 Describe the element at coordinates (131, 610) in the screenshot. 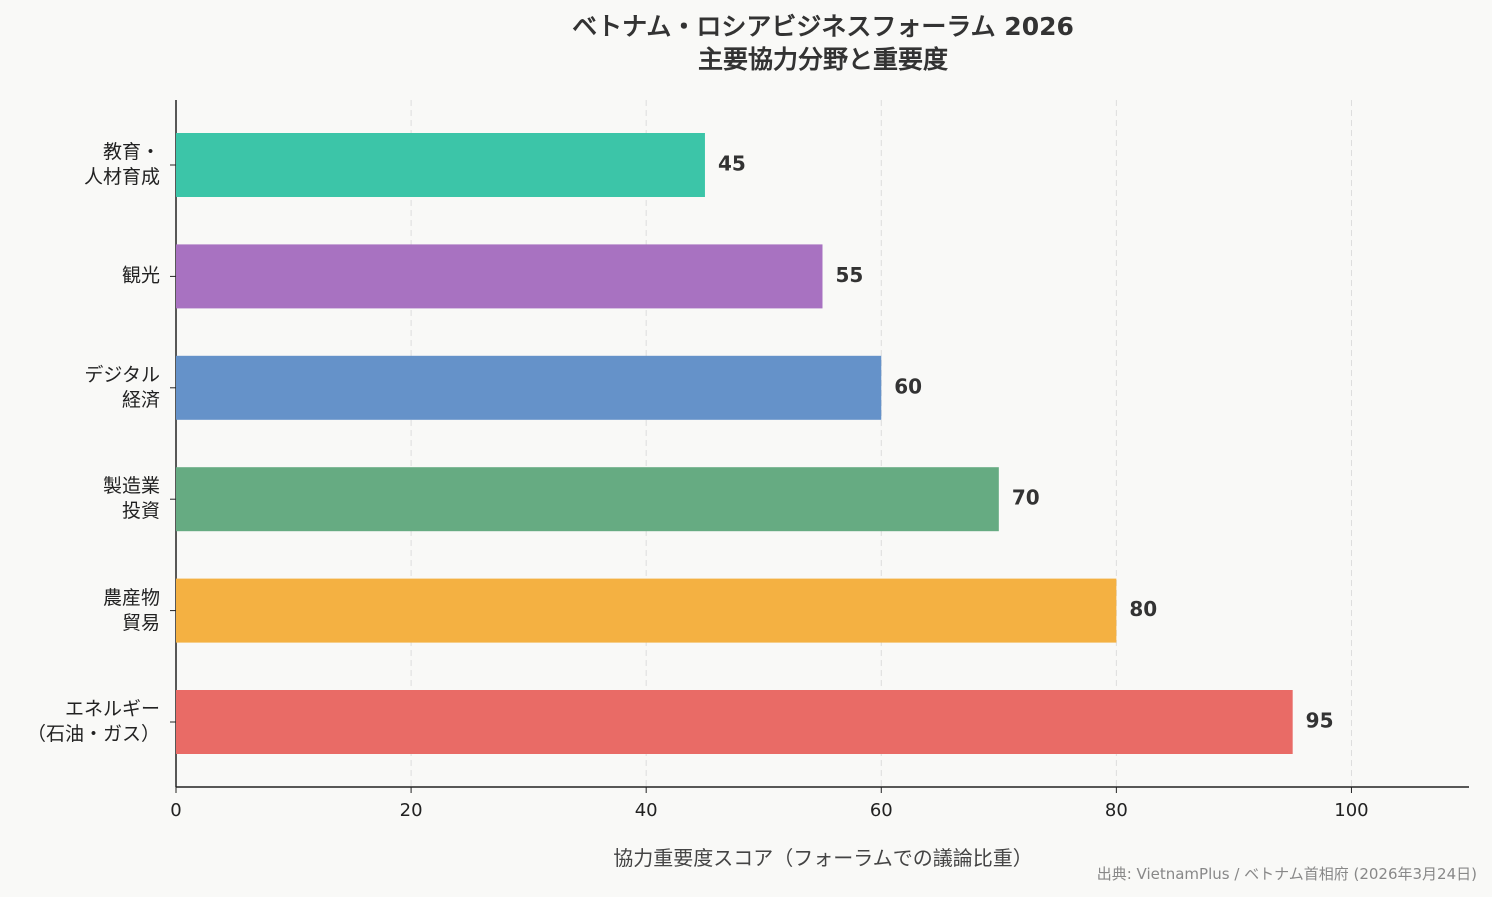

I see `y-tick-label: 農産物 貿易` at that location.